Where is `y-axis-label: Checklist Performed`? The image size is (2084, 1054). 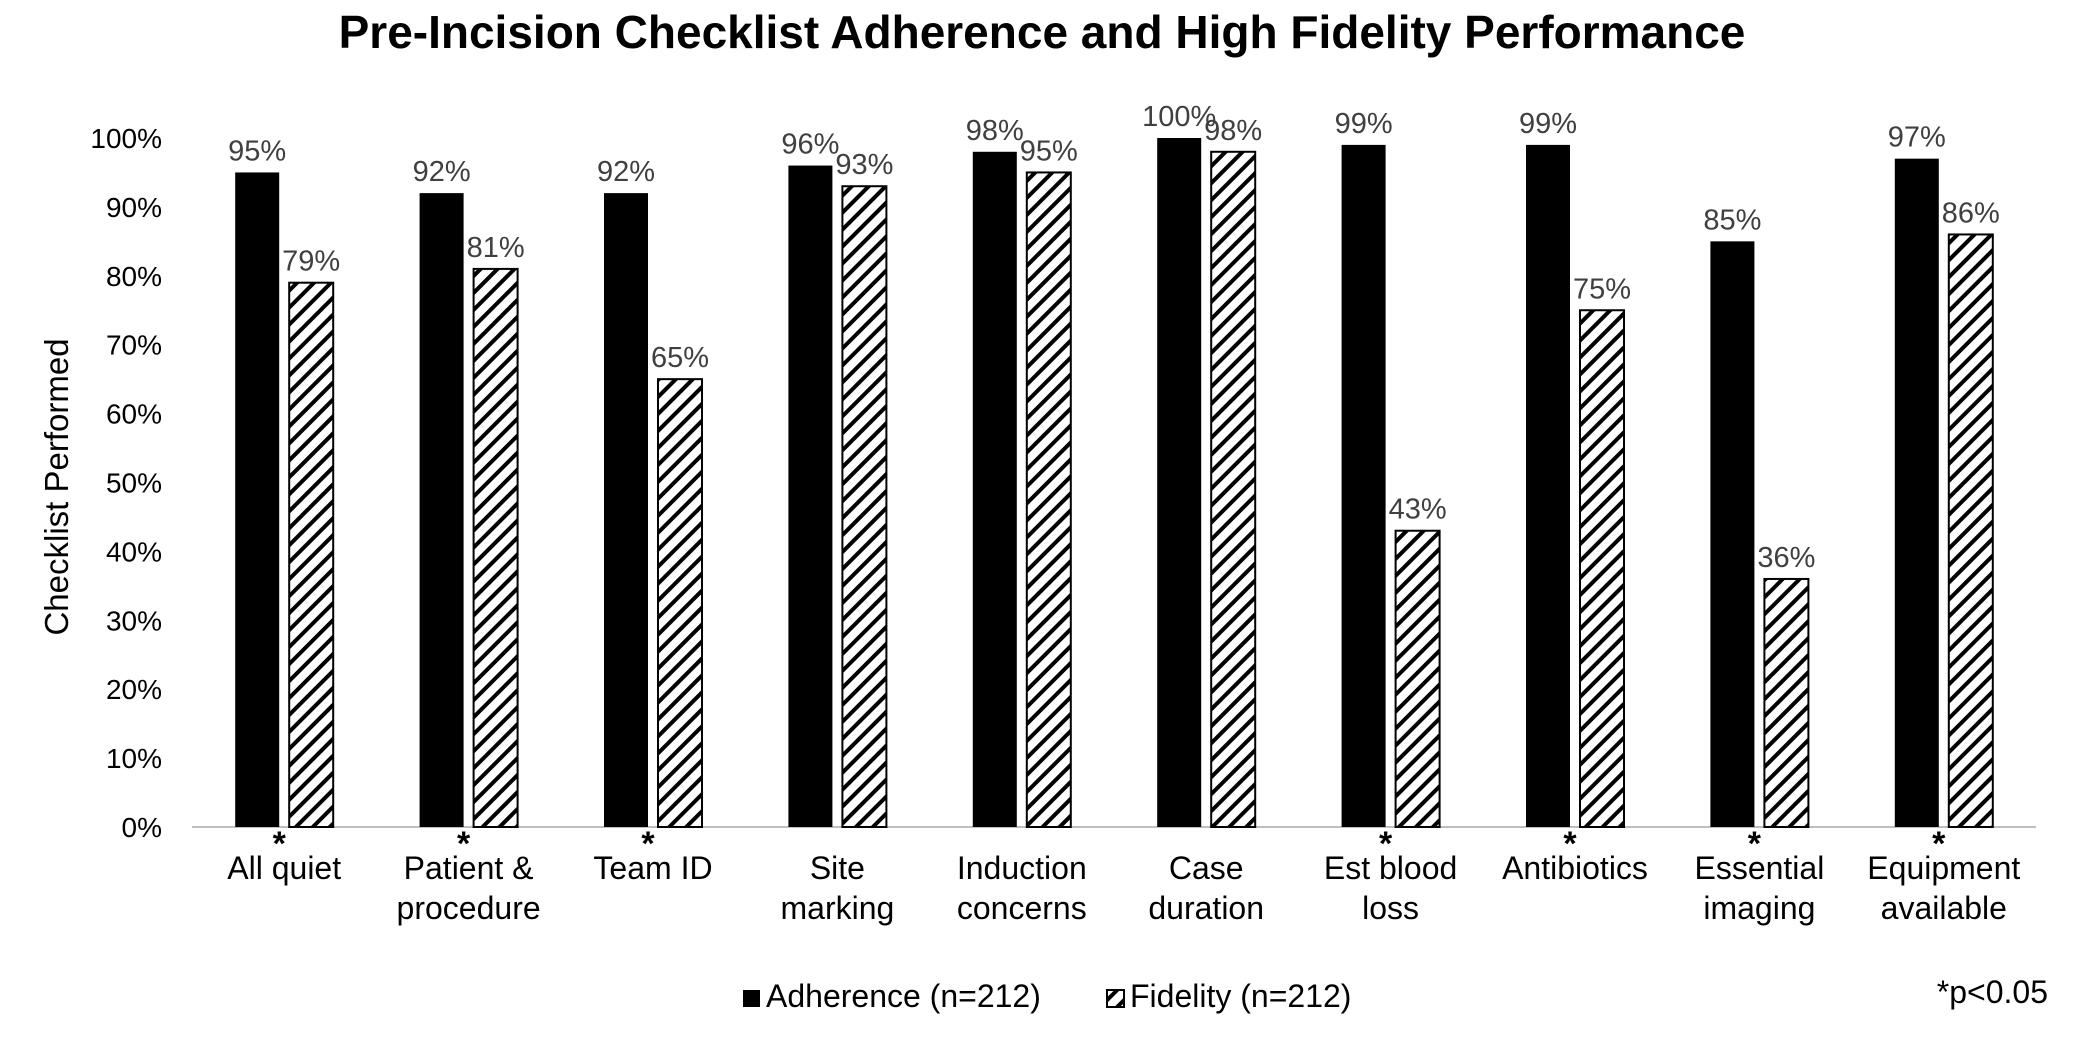
y-axis-label: Checklist Performed is located at coordinates (56, 486).